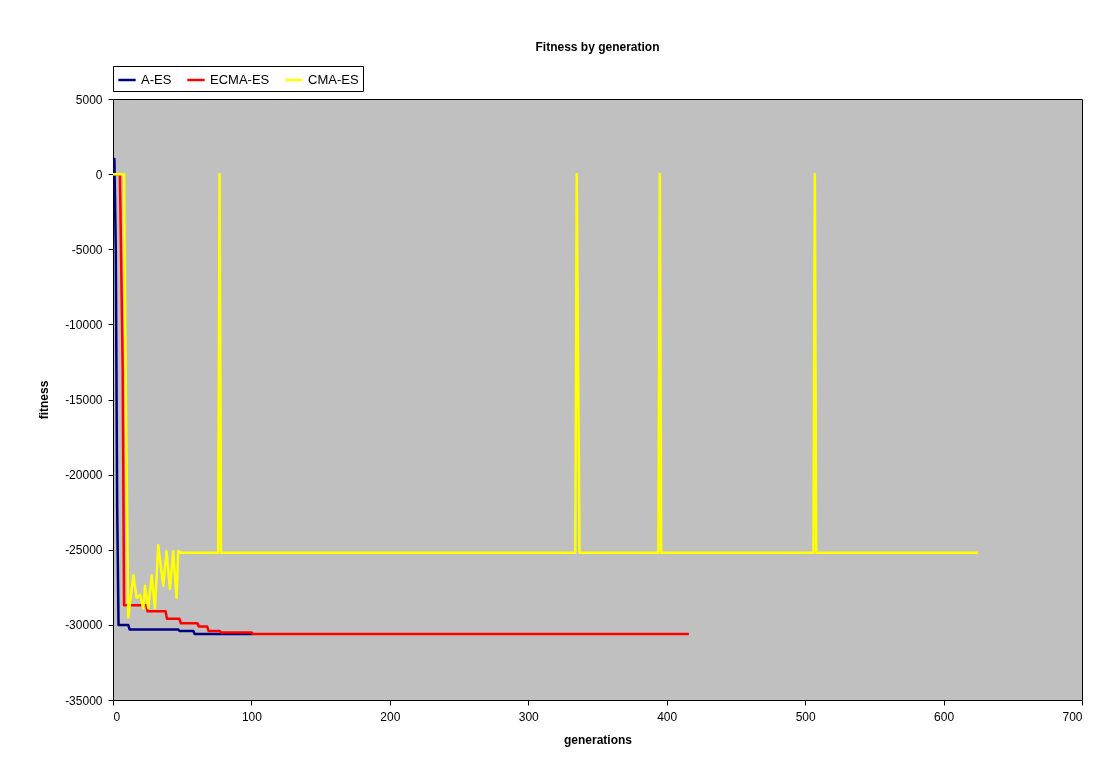  I want to click on legend-label: CMA-ES, so click(333, 79).